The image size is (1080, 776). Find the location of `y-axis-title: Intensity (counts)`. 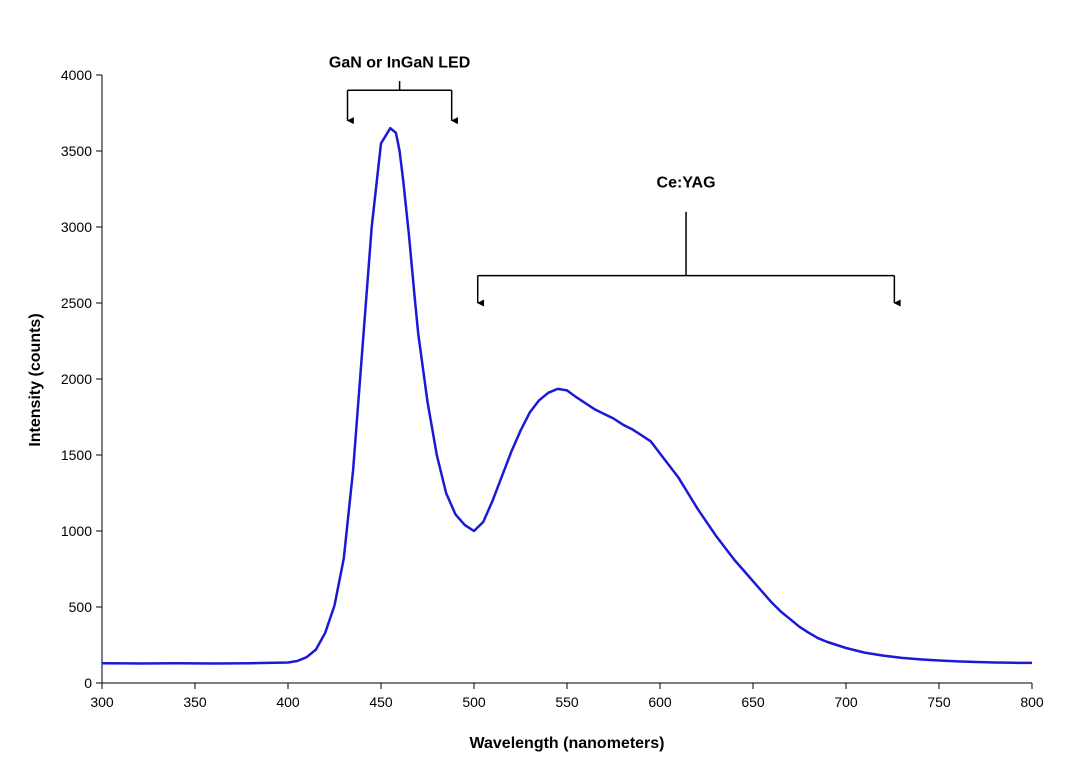

y-axis-title: Intensity (counts) is located at coordinates (35, 379).